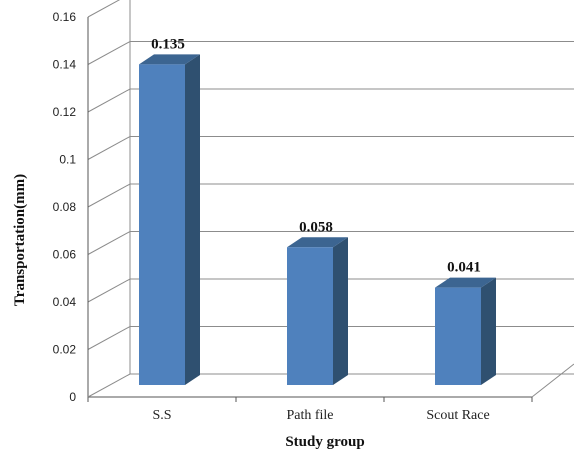 This screenshot has height=451, width=574. I want to click on data-label: 0.058, so click(316, 227).